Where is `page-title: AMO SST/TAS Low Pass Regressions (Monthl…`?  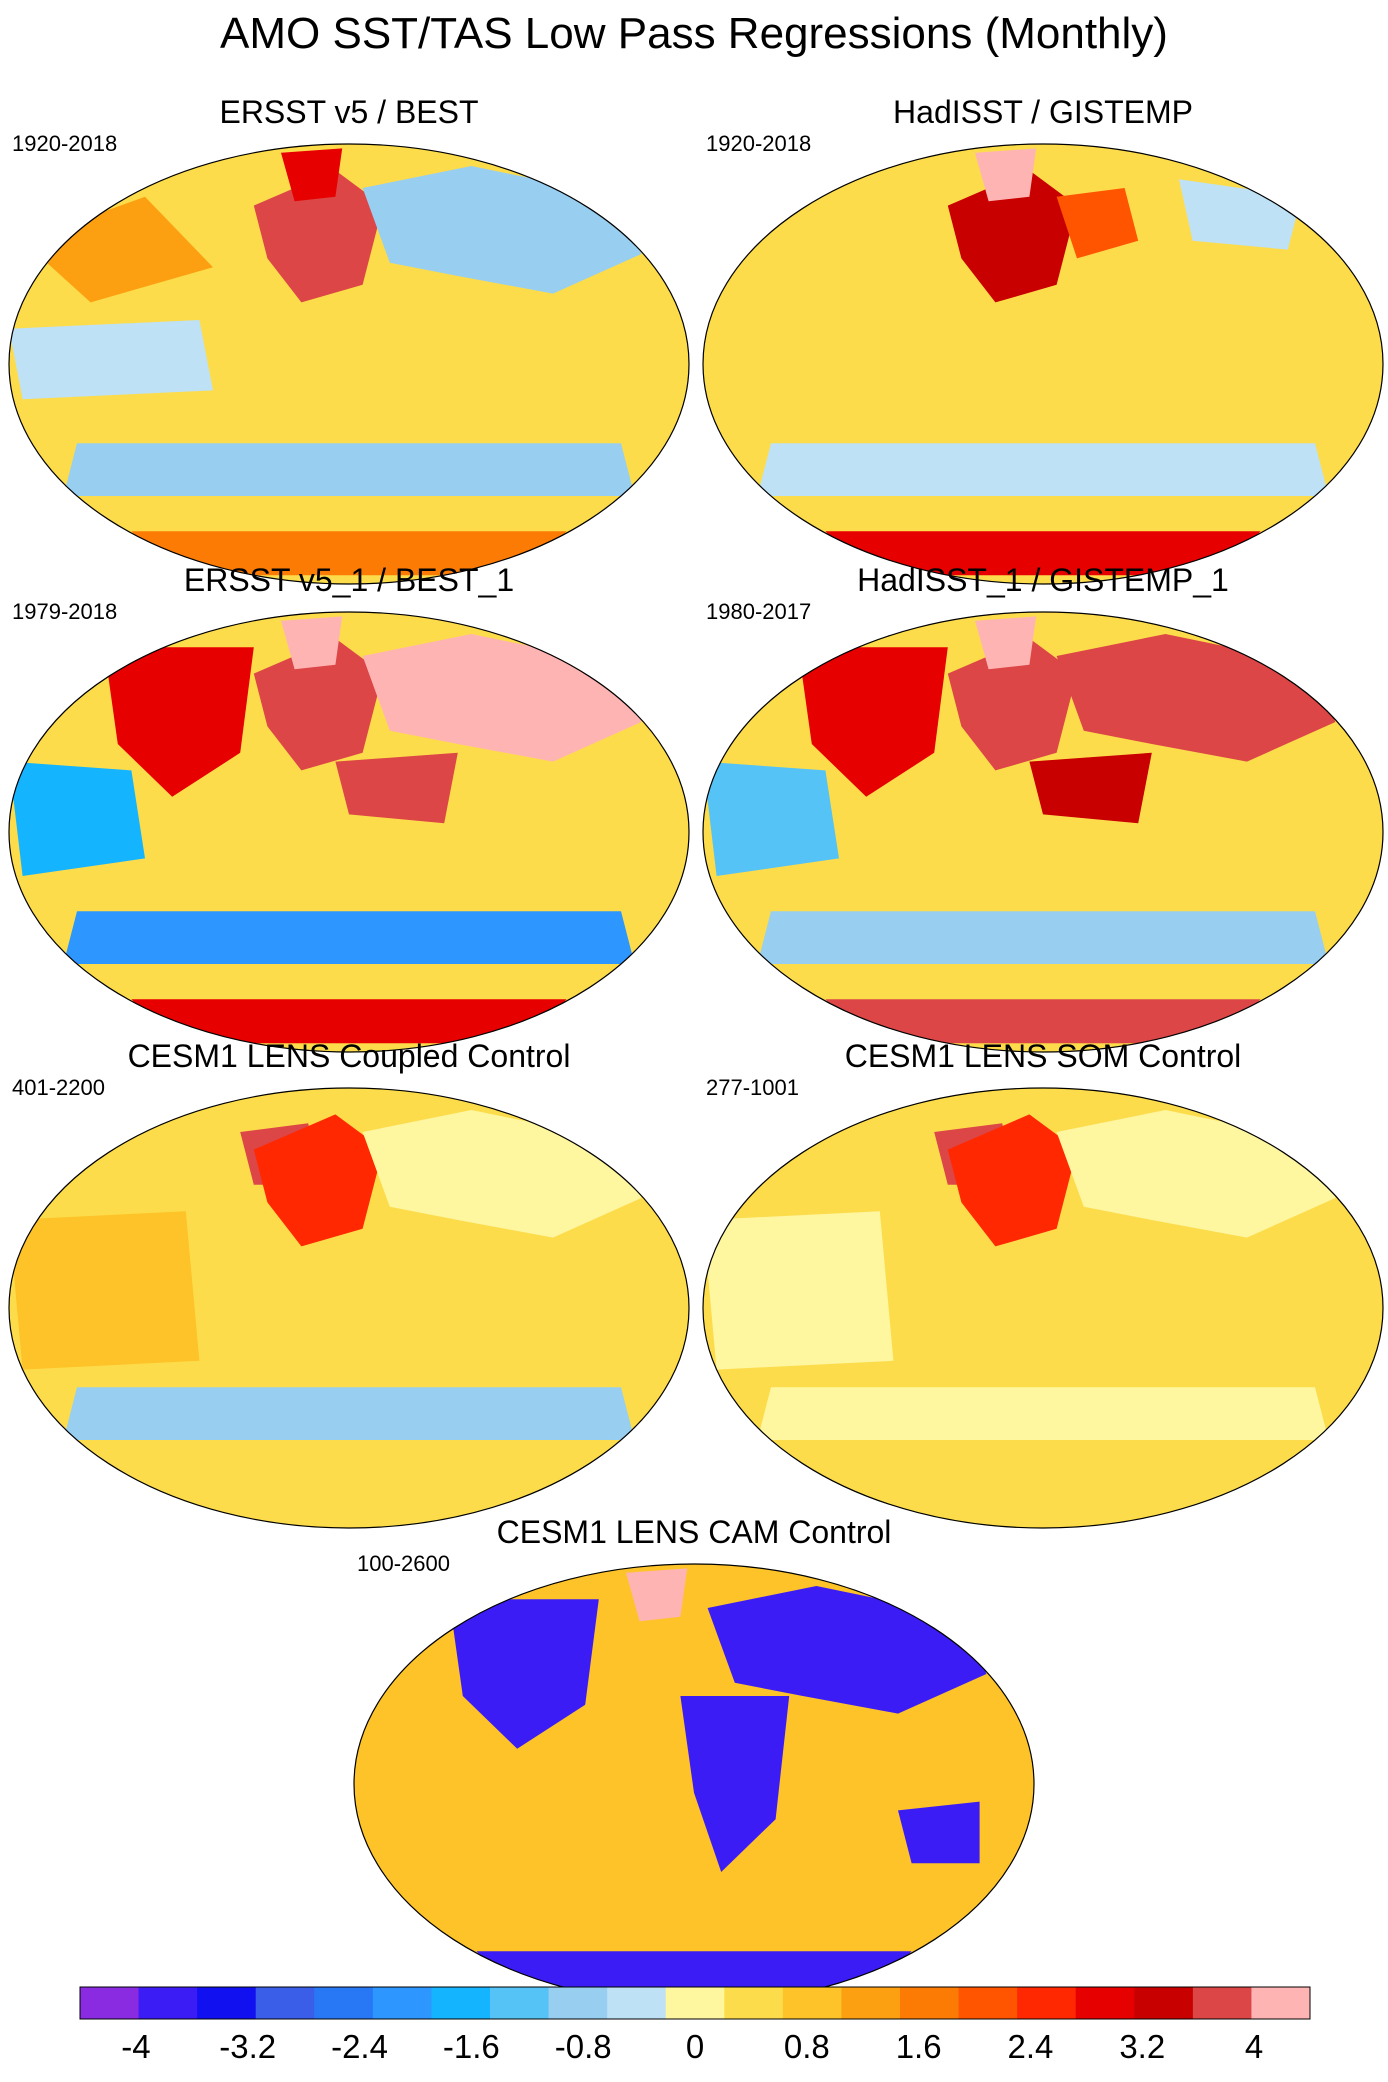
page-title: AMO SST/TAS Low Pass Regressions (Monthl… is located at coordinates (694, 33).